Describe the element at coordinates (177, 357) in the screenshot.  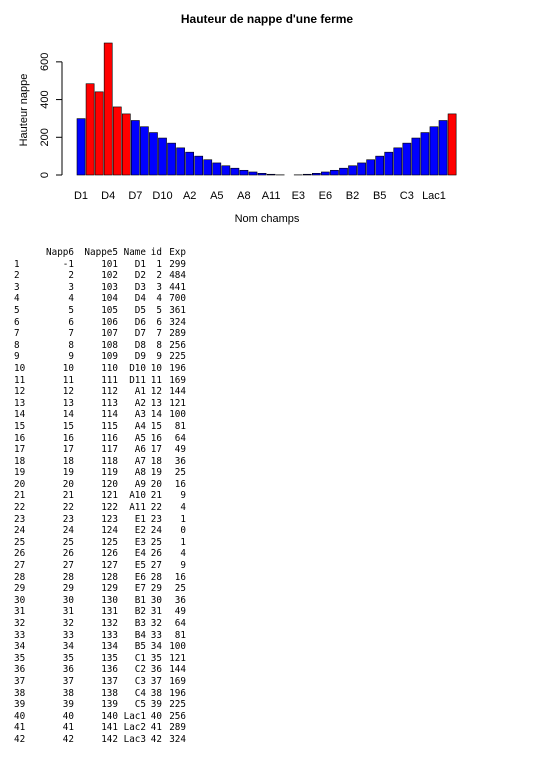
I see `table-cell: 225` at that location.